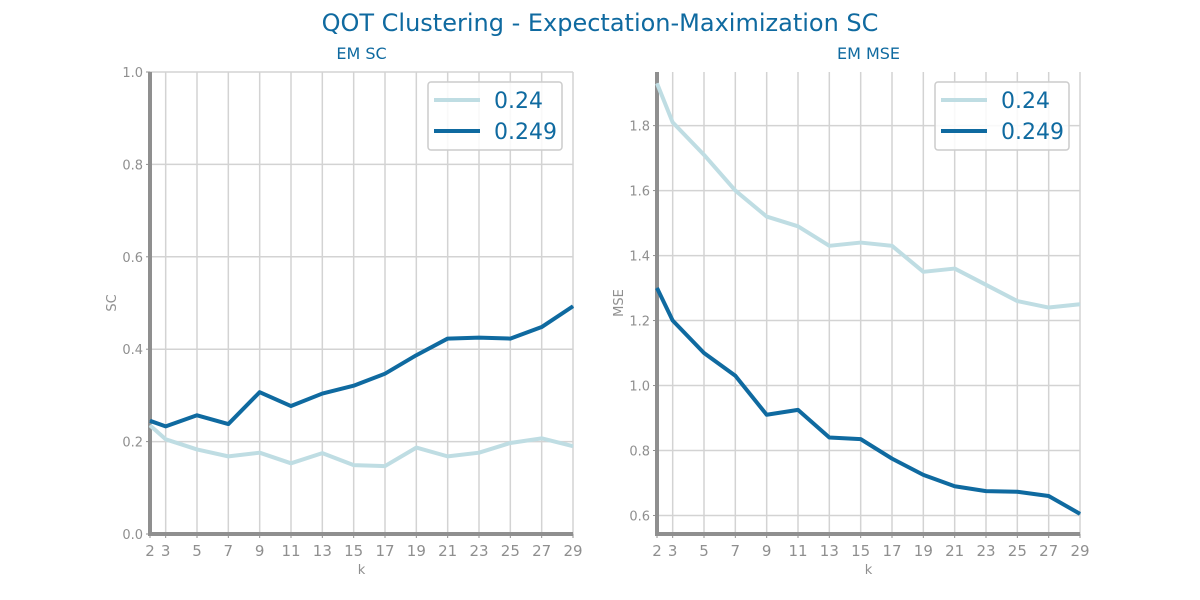 The width and height of the screenshot is (1200, 600). What do you see at coordinates (229, 551) in the screenshot?
I see `sc-x-tick-label: 7` at bounding box center [229, 551].